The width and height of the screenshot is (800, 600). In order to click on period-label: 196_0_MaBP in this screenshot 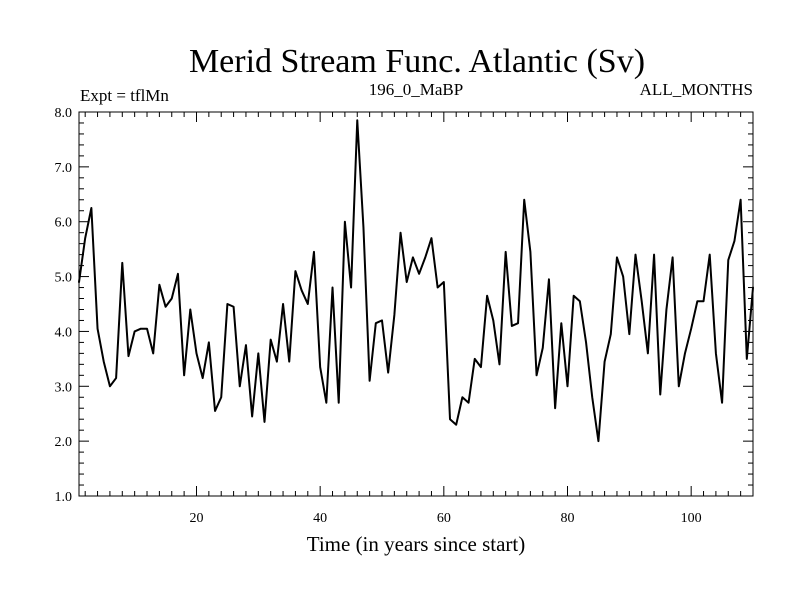, I will do `click(416, 89)`.